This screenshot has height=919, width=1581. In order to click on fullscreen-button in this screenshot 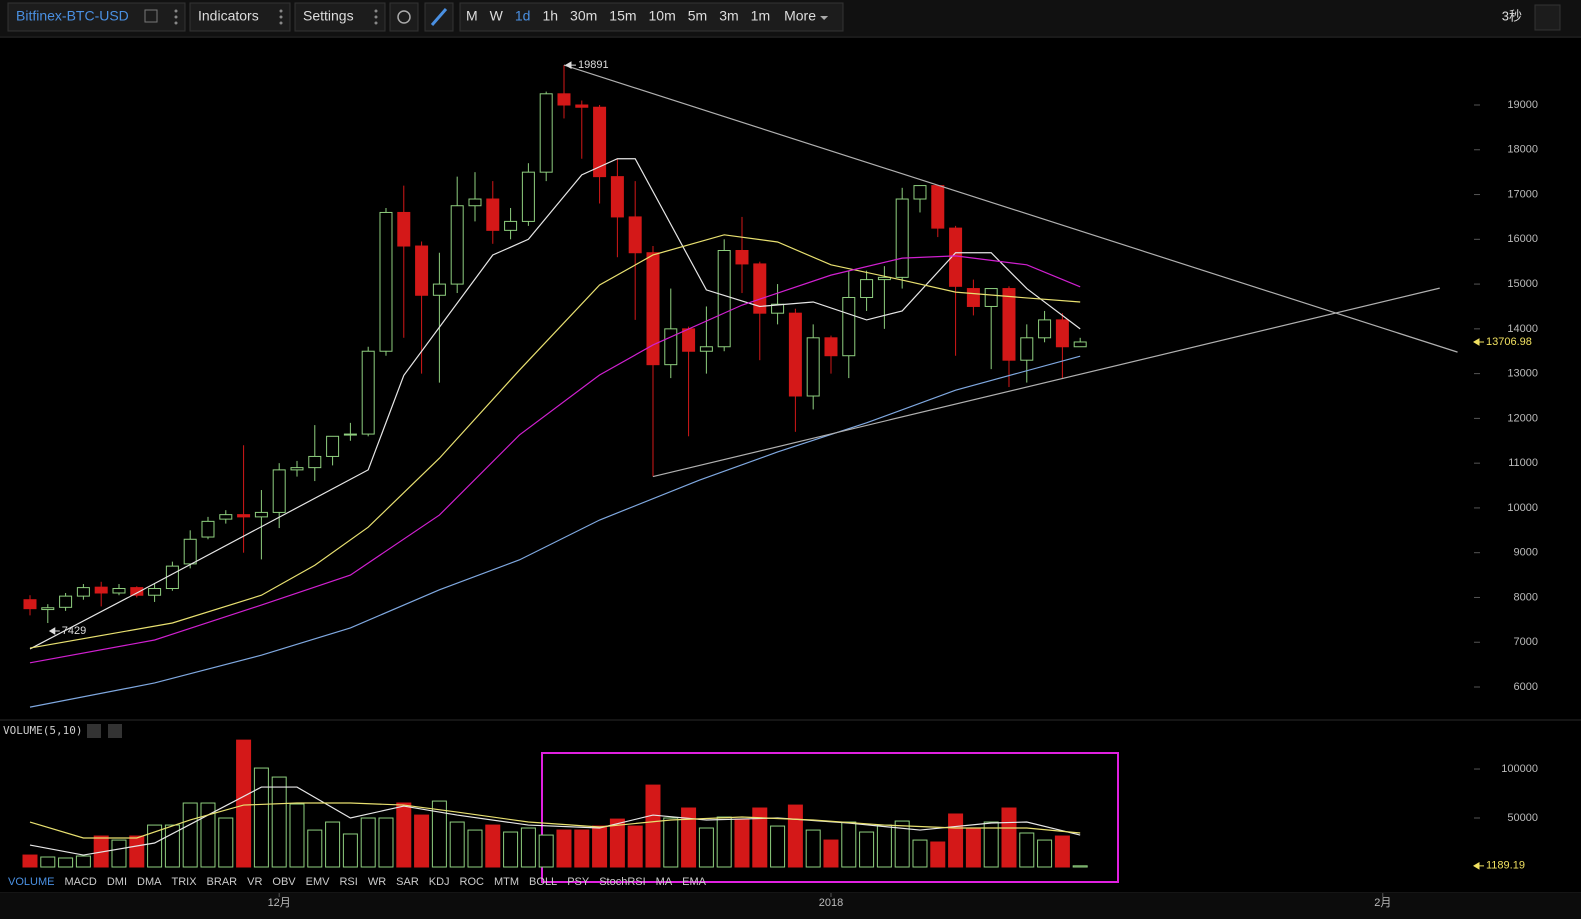, I will do `click(1547, 17)`.